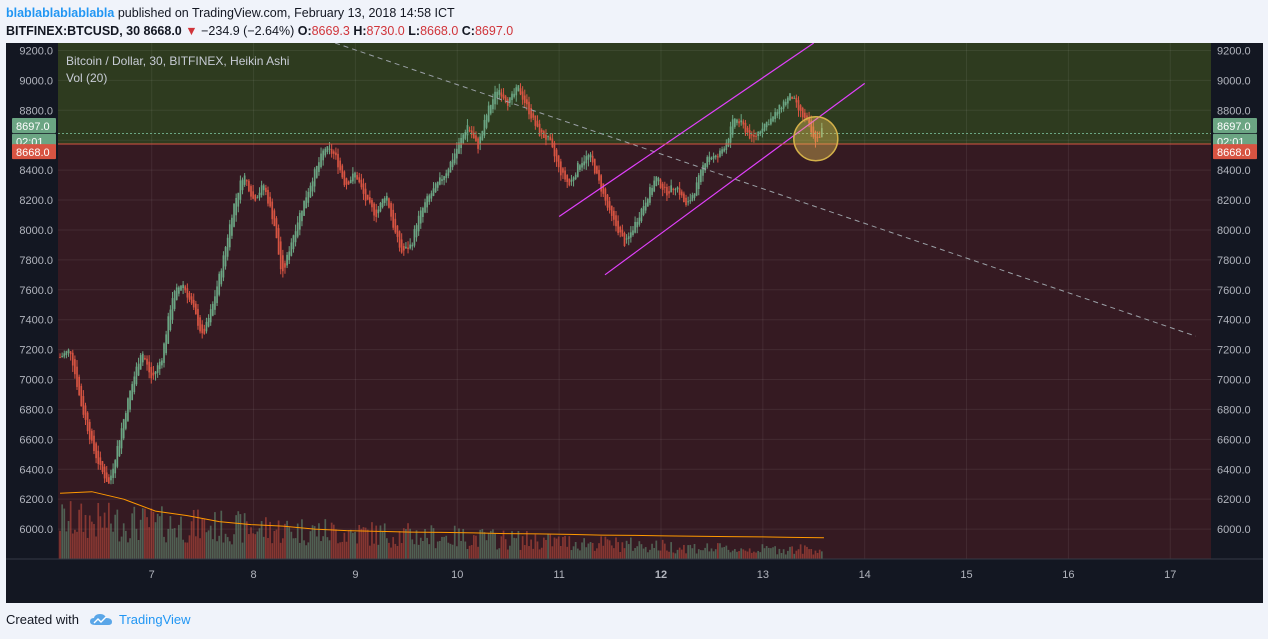  I want to click on channel-upper-line, so click(686, 129).